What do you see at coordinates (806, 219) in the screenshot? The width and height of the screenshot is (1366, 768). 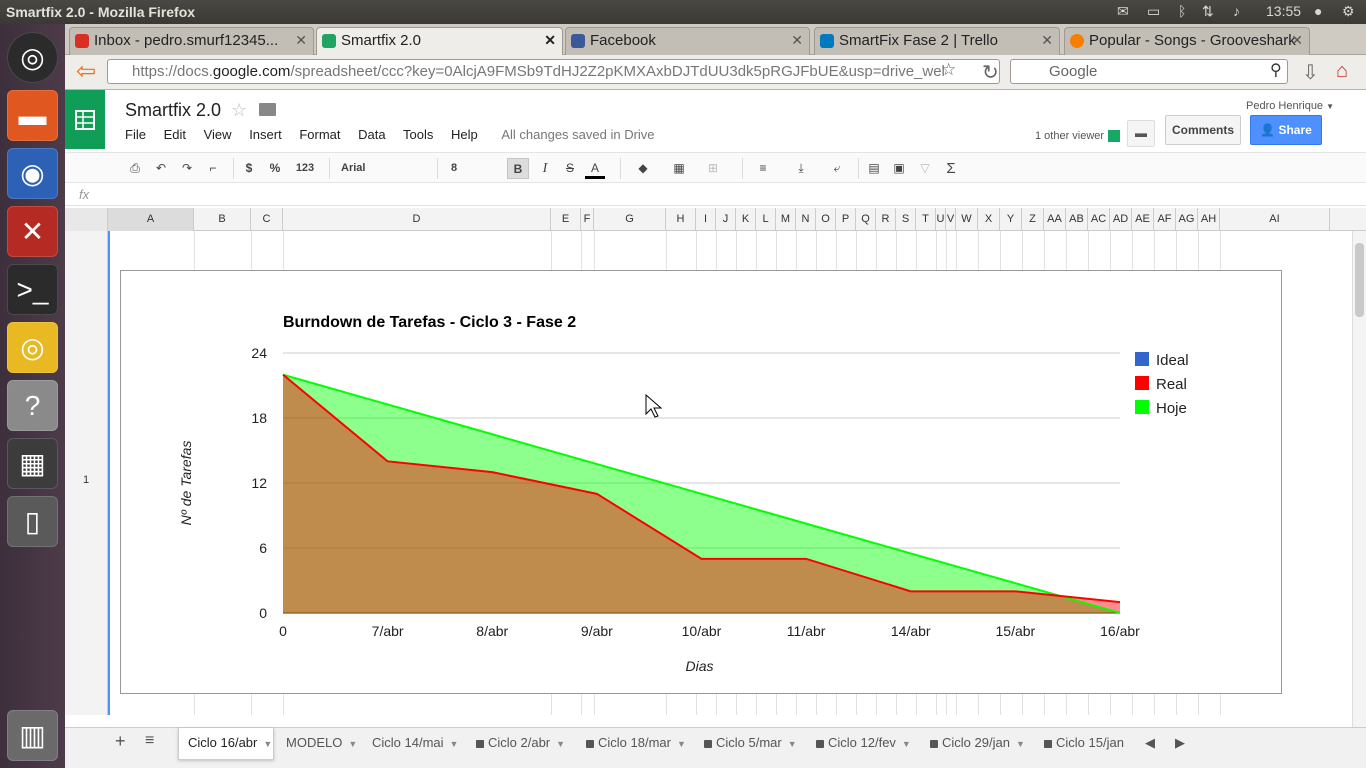 I see `column-header: N` at bounding box center [806, 219].